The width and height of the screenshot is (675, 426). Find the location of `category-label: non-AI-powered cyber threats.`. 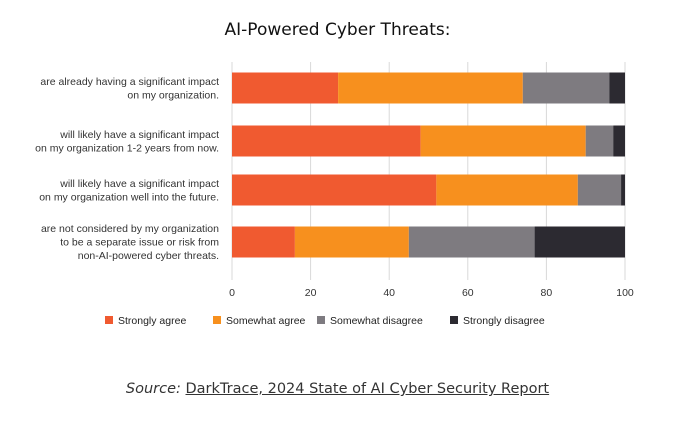

category-label: non-AI-powered cyber threats. is located at coordinates (148, 256).